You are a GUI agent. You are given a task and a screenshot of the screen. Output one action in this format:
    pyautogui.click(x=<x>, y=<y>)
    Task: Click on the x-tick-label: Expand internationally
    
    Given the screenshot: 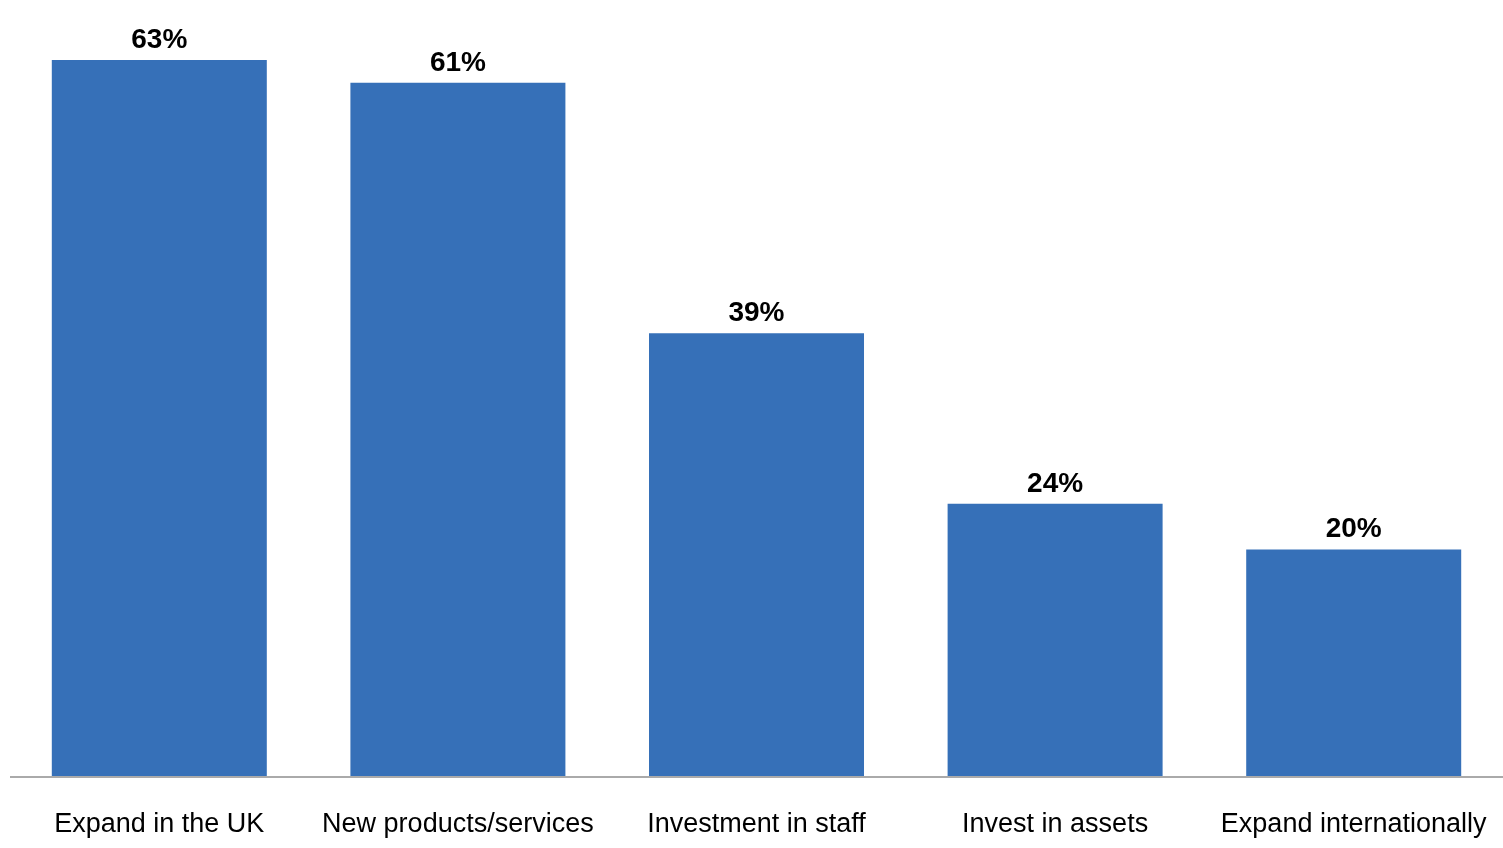 What is the action you would take?
    pyautogui.click(x=1354, y=823)
    